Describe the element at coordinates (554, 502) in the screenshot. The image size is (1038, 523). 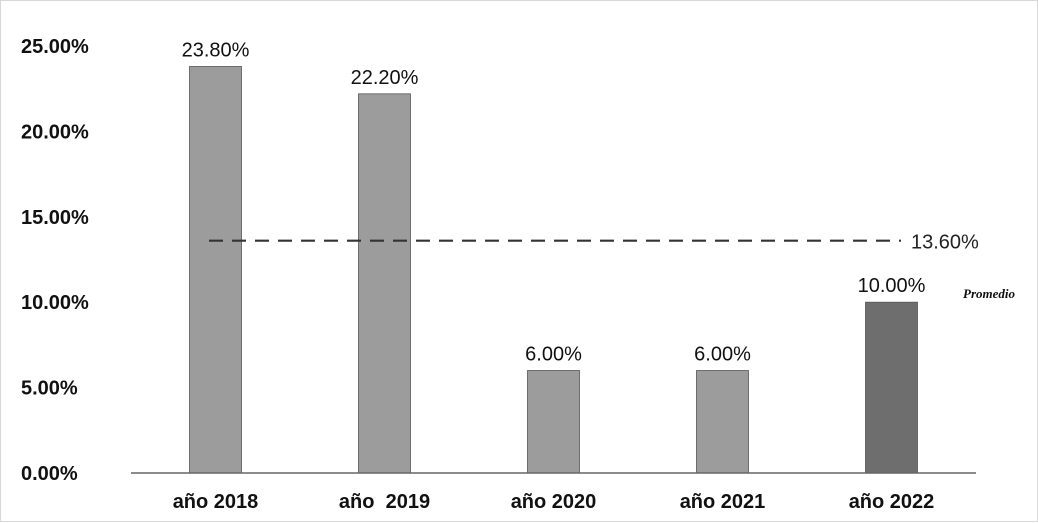
I see `x-tick-label: año 2020` at that location.